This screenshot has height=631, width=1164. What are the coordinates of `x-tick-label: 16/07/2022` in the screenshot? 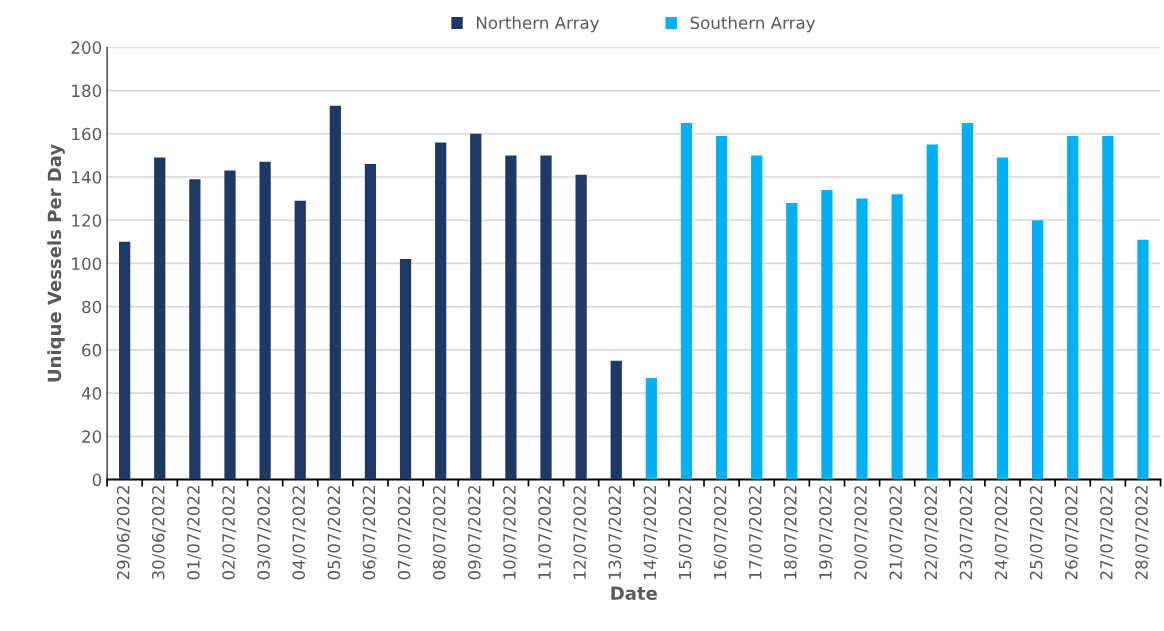 It's located at (720, 532).